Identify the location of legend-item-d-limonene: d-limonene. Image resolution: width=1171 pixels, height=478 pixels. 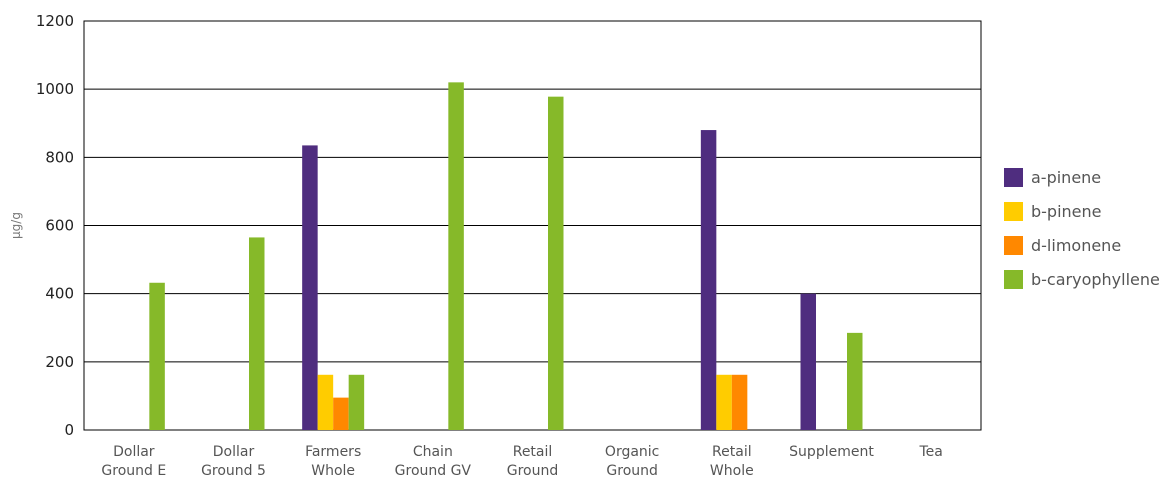
(1082, 245).